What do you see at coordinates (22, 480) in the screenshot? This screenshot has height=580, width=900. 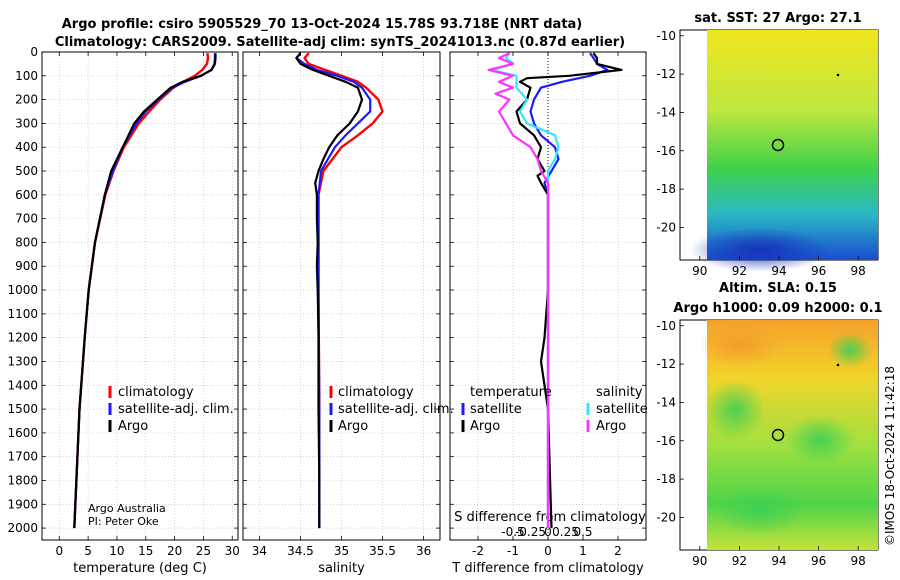 I see `y-tick-label: 1800` at bounding box center [22, 480].